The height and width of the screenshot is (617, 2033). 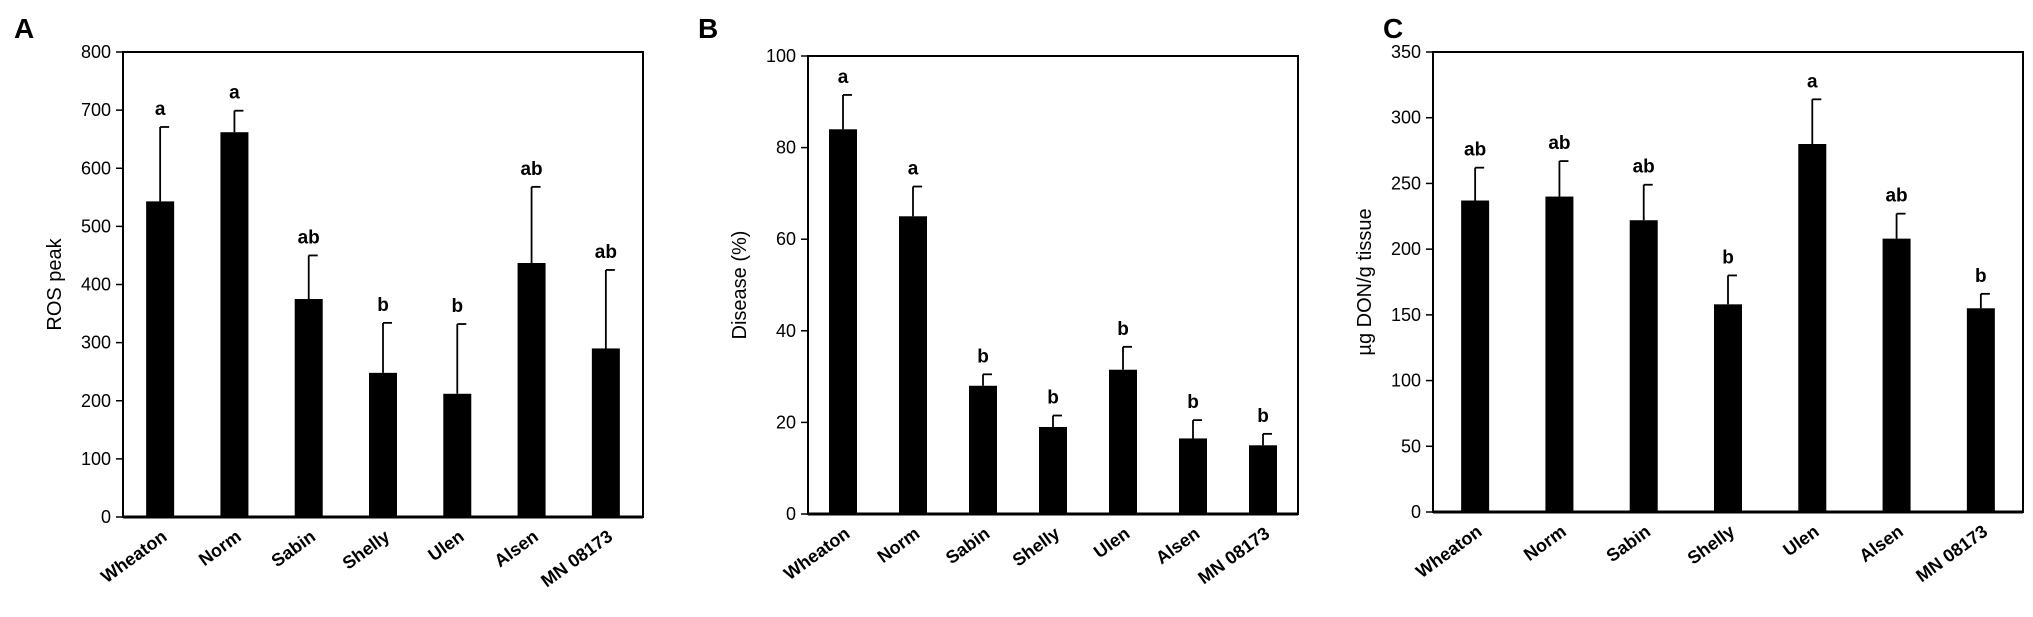 What do you see at coordinates (96, 285) in the screenshot?
I see `y-tick-label: 400` at bounding box center [96, 285].